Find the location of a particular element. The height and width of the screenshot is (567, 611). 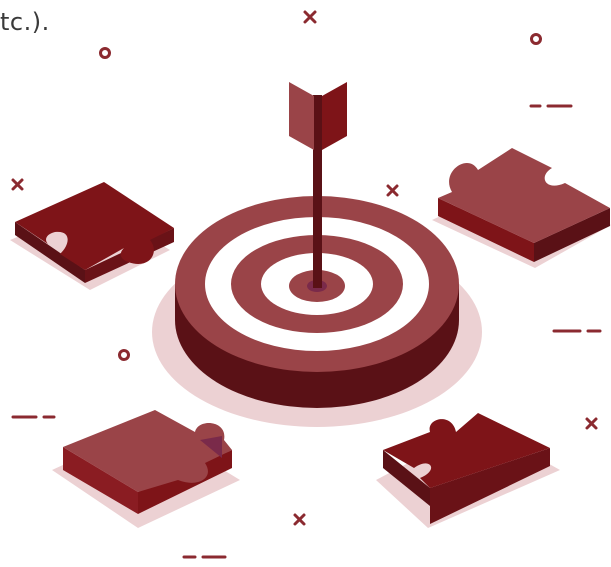

decor-x-icon-left is located at coordinates (17, 184).